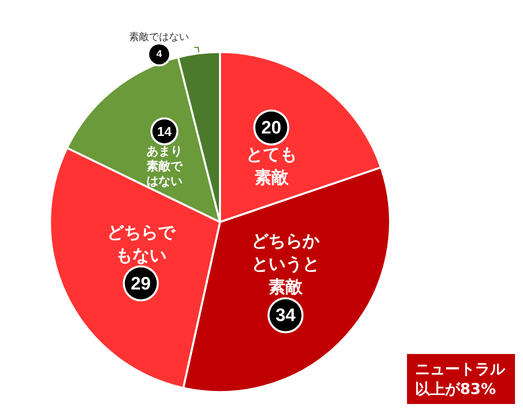 This screenshot has height=418, width=523. I want to click on slice-label: どちらかというと素敵, so click(286, 265).